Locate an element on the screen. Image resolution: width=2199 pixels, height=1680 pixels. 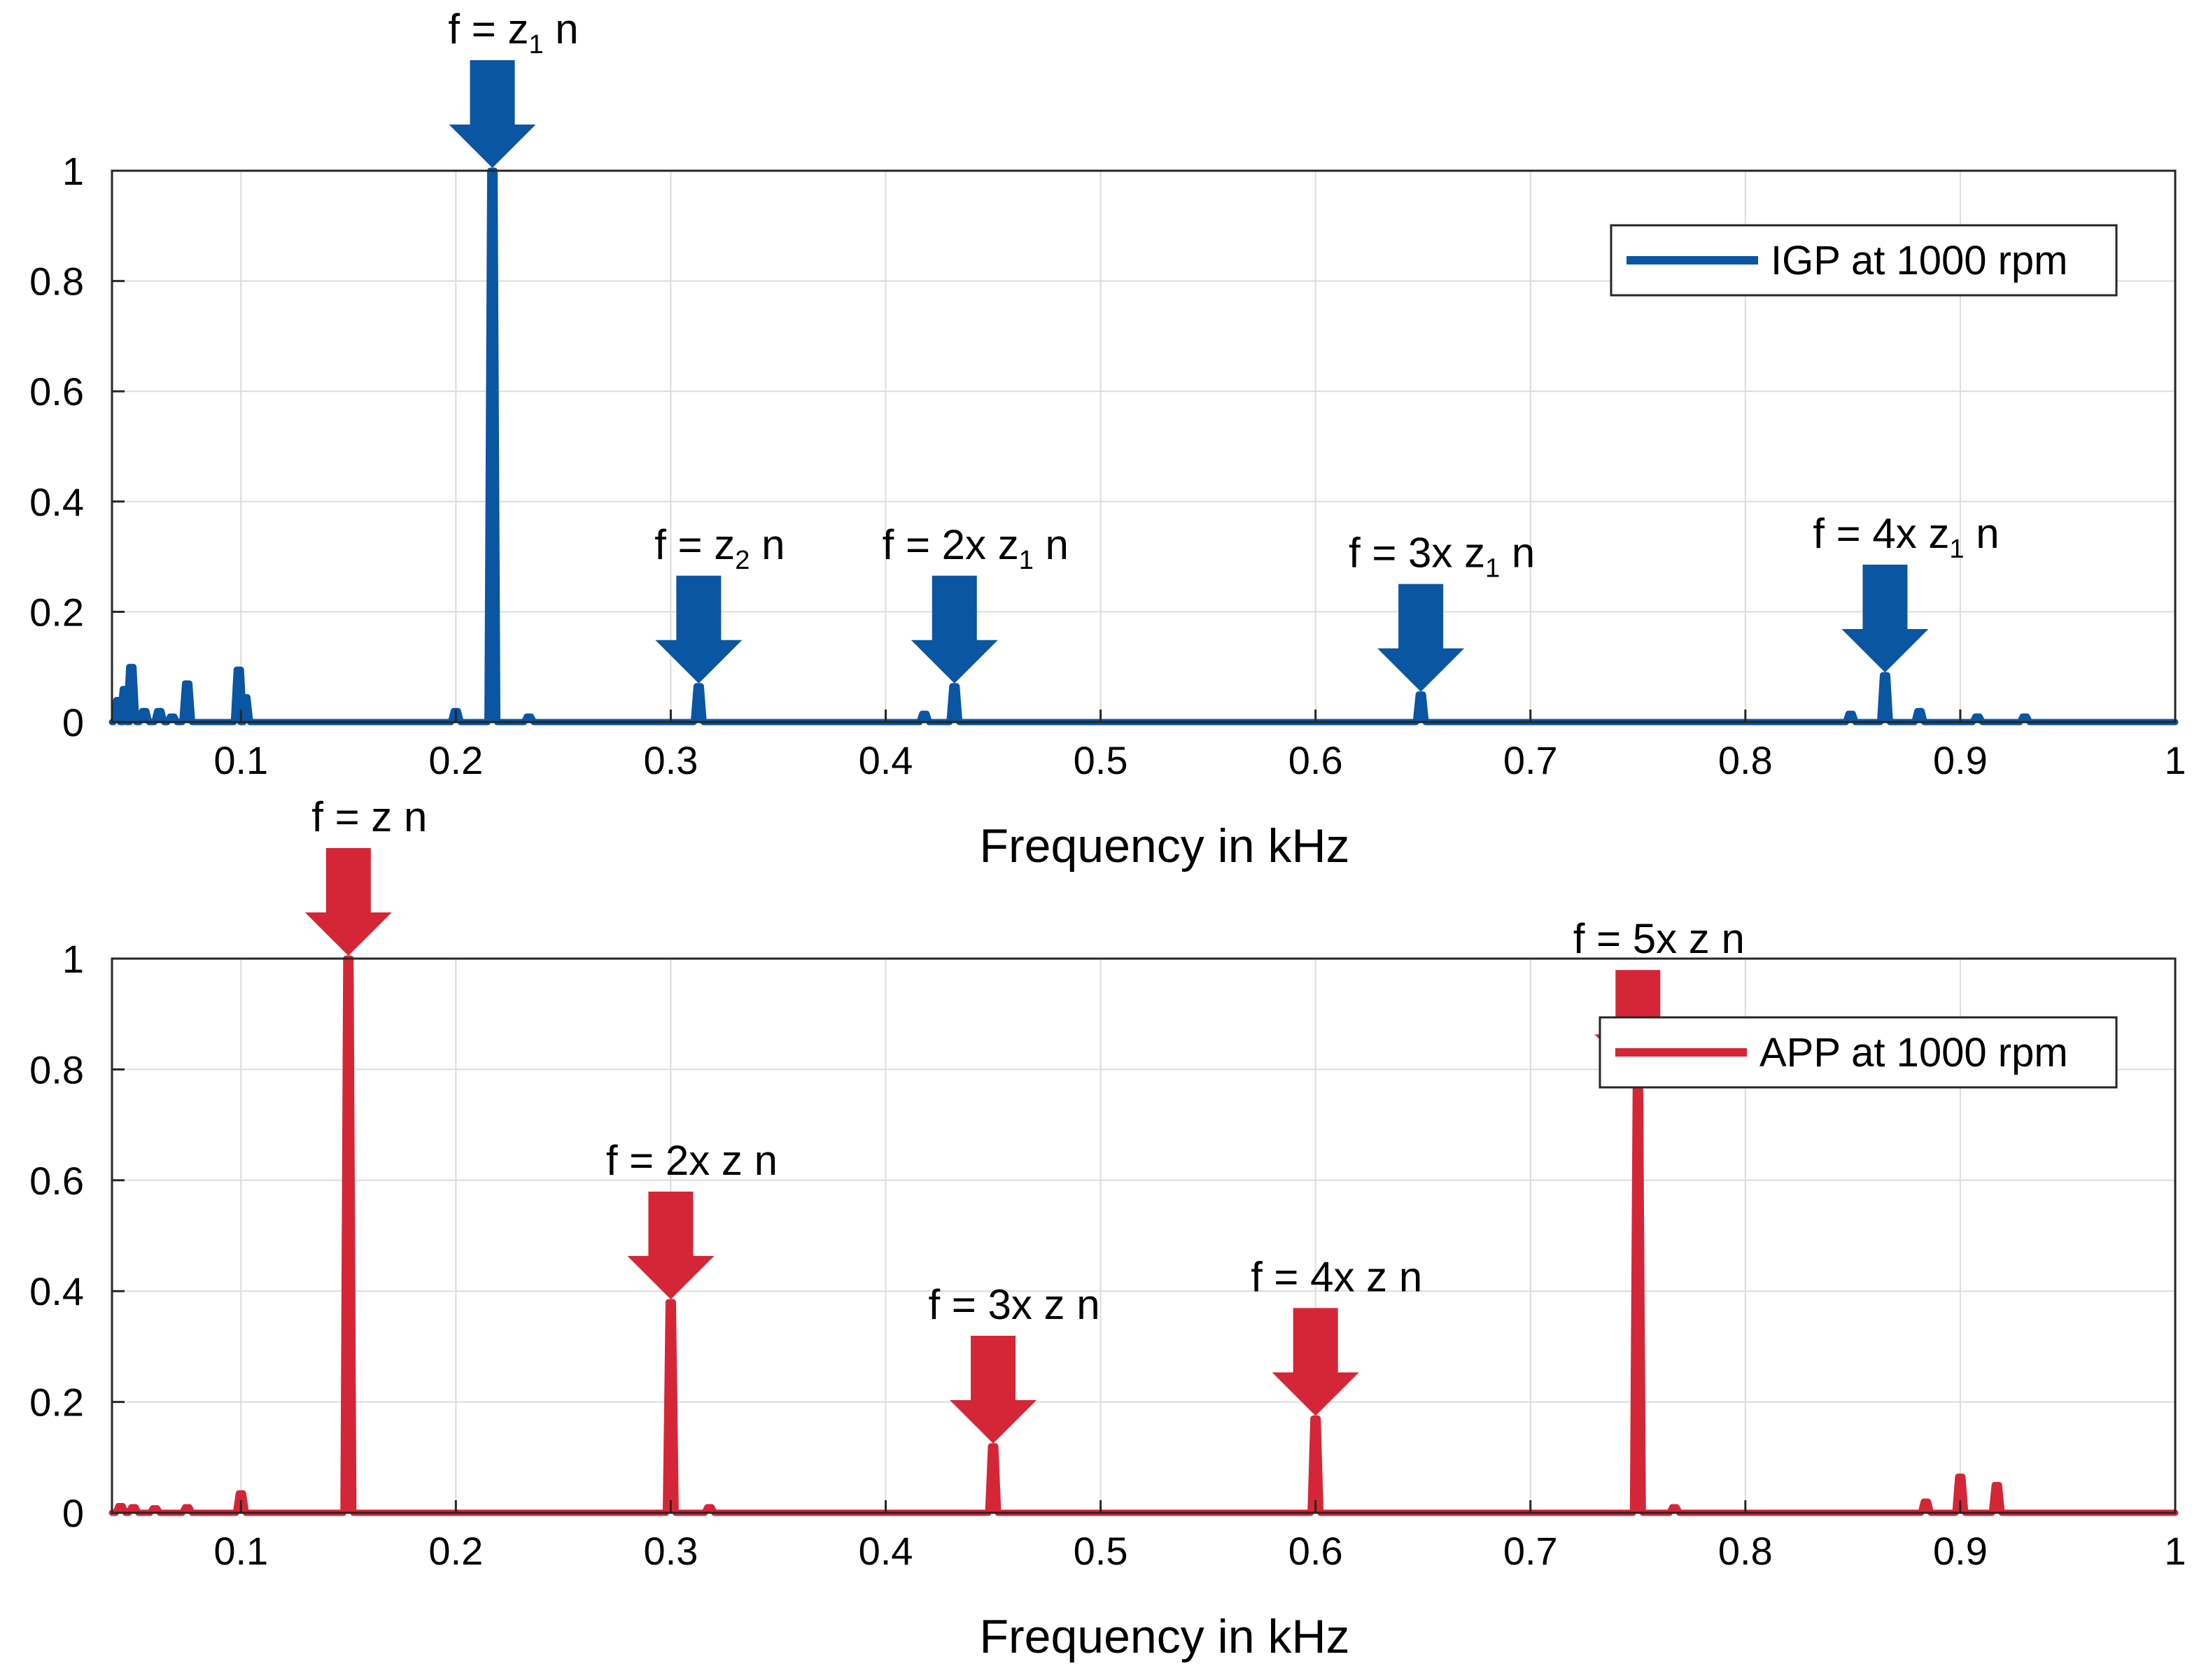
annotation-label: f = 2x z1 n is located at coordinates (976, 548).